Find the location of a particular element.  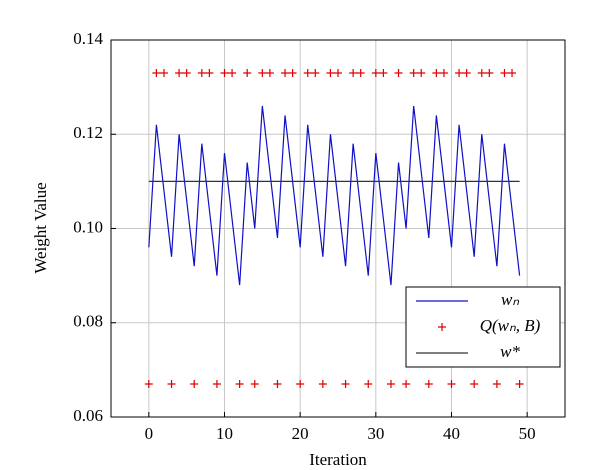

legend-label: w* is located at coordinates (510, 351).